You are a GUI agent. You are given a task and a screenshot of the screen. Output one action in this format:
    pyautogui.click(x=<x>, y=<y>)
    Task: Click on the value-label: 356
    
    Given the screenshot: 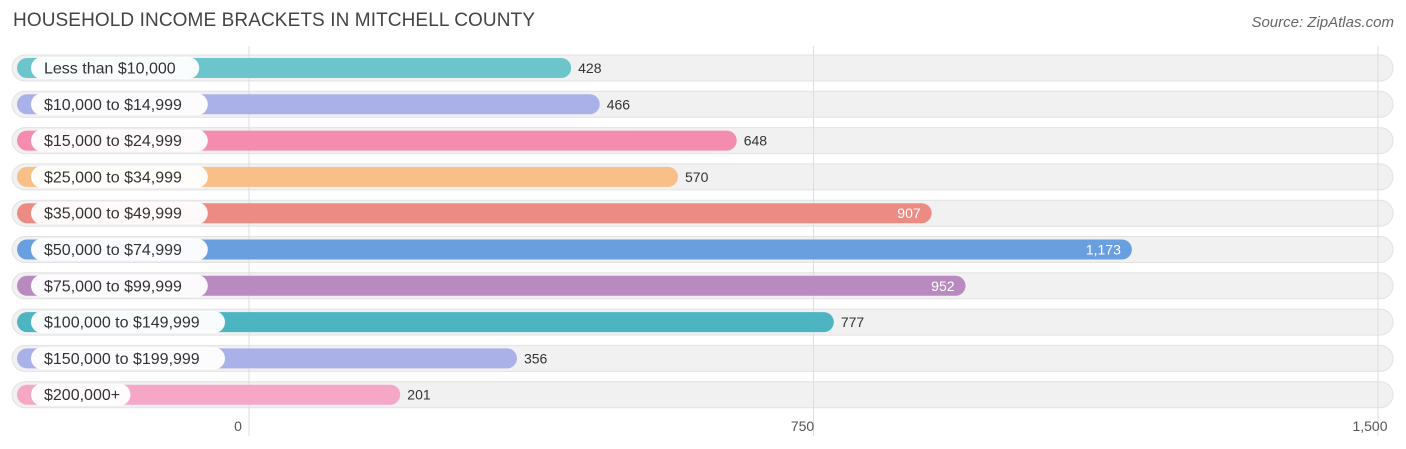 What is the action you would take?
    pyautogui.click(x=536, y=358)
    